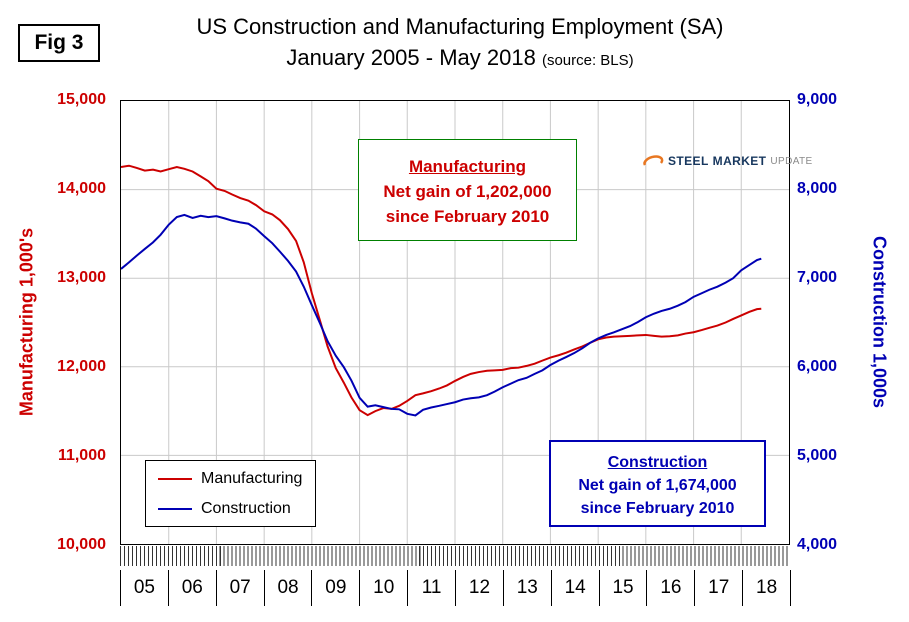 The height and width of the screenshot is (622, 909). Describe the element at coordinates (624, 588) in the screenshot. I see `x-axis-year-label: 15` at that location.